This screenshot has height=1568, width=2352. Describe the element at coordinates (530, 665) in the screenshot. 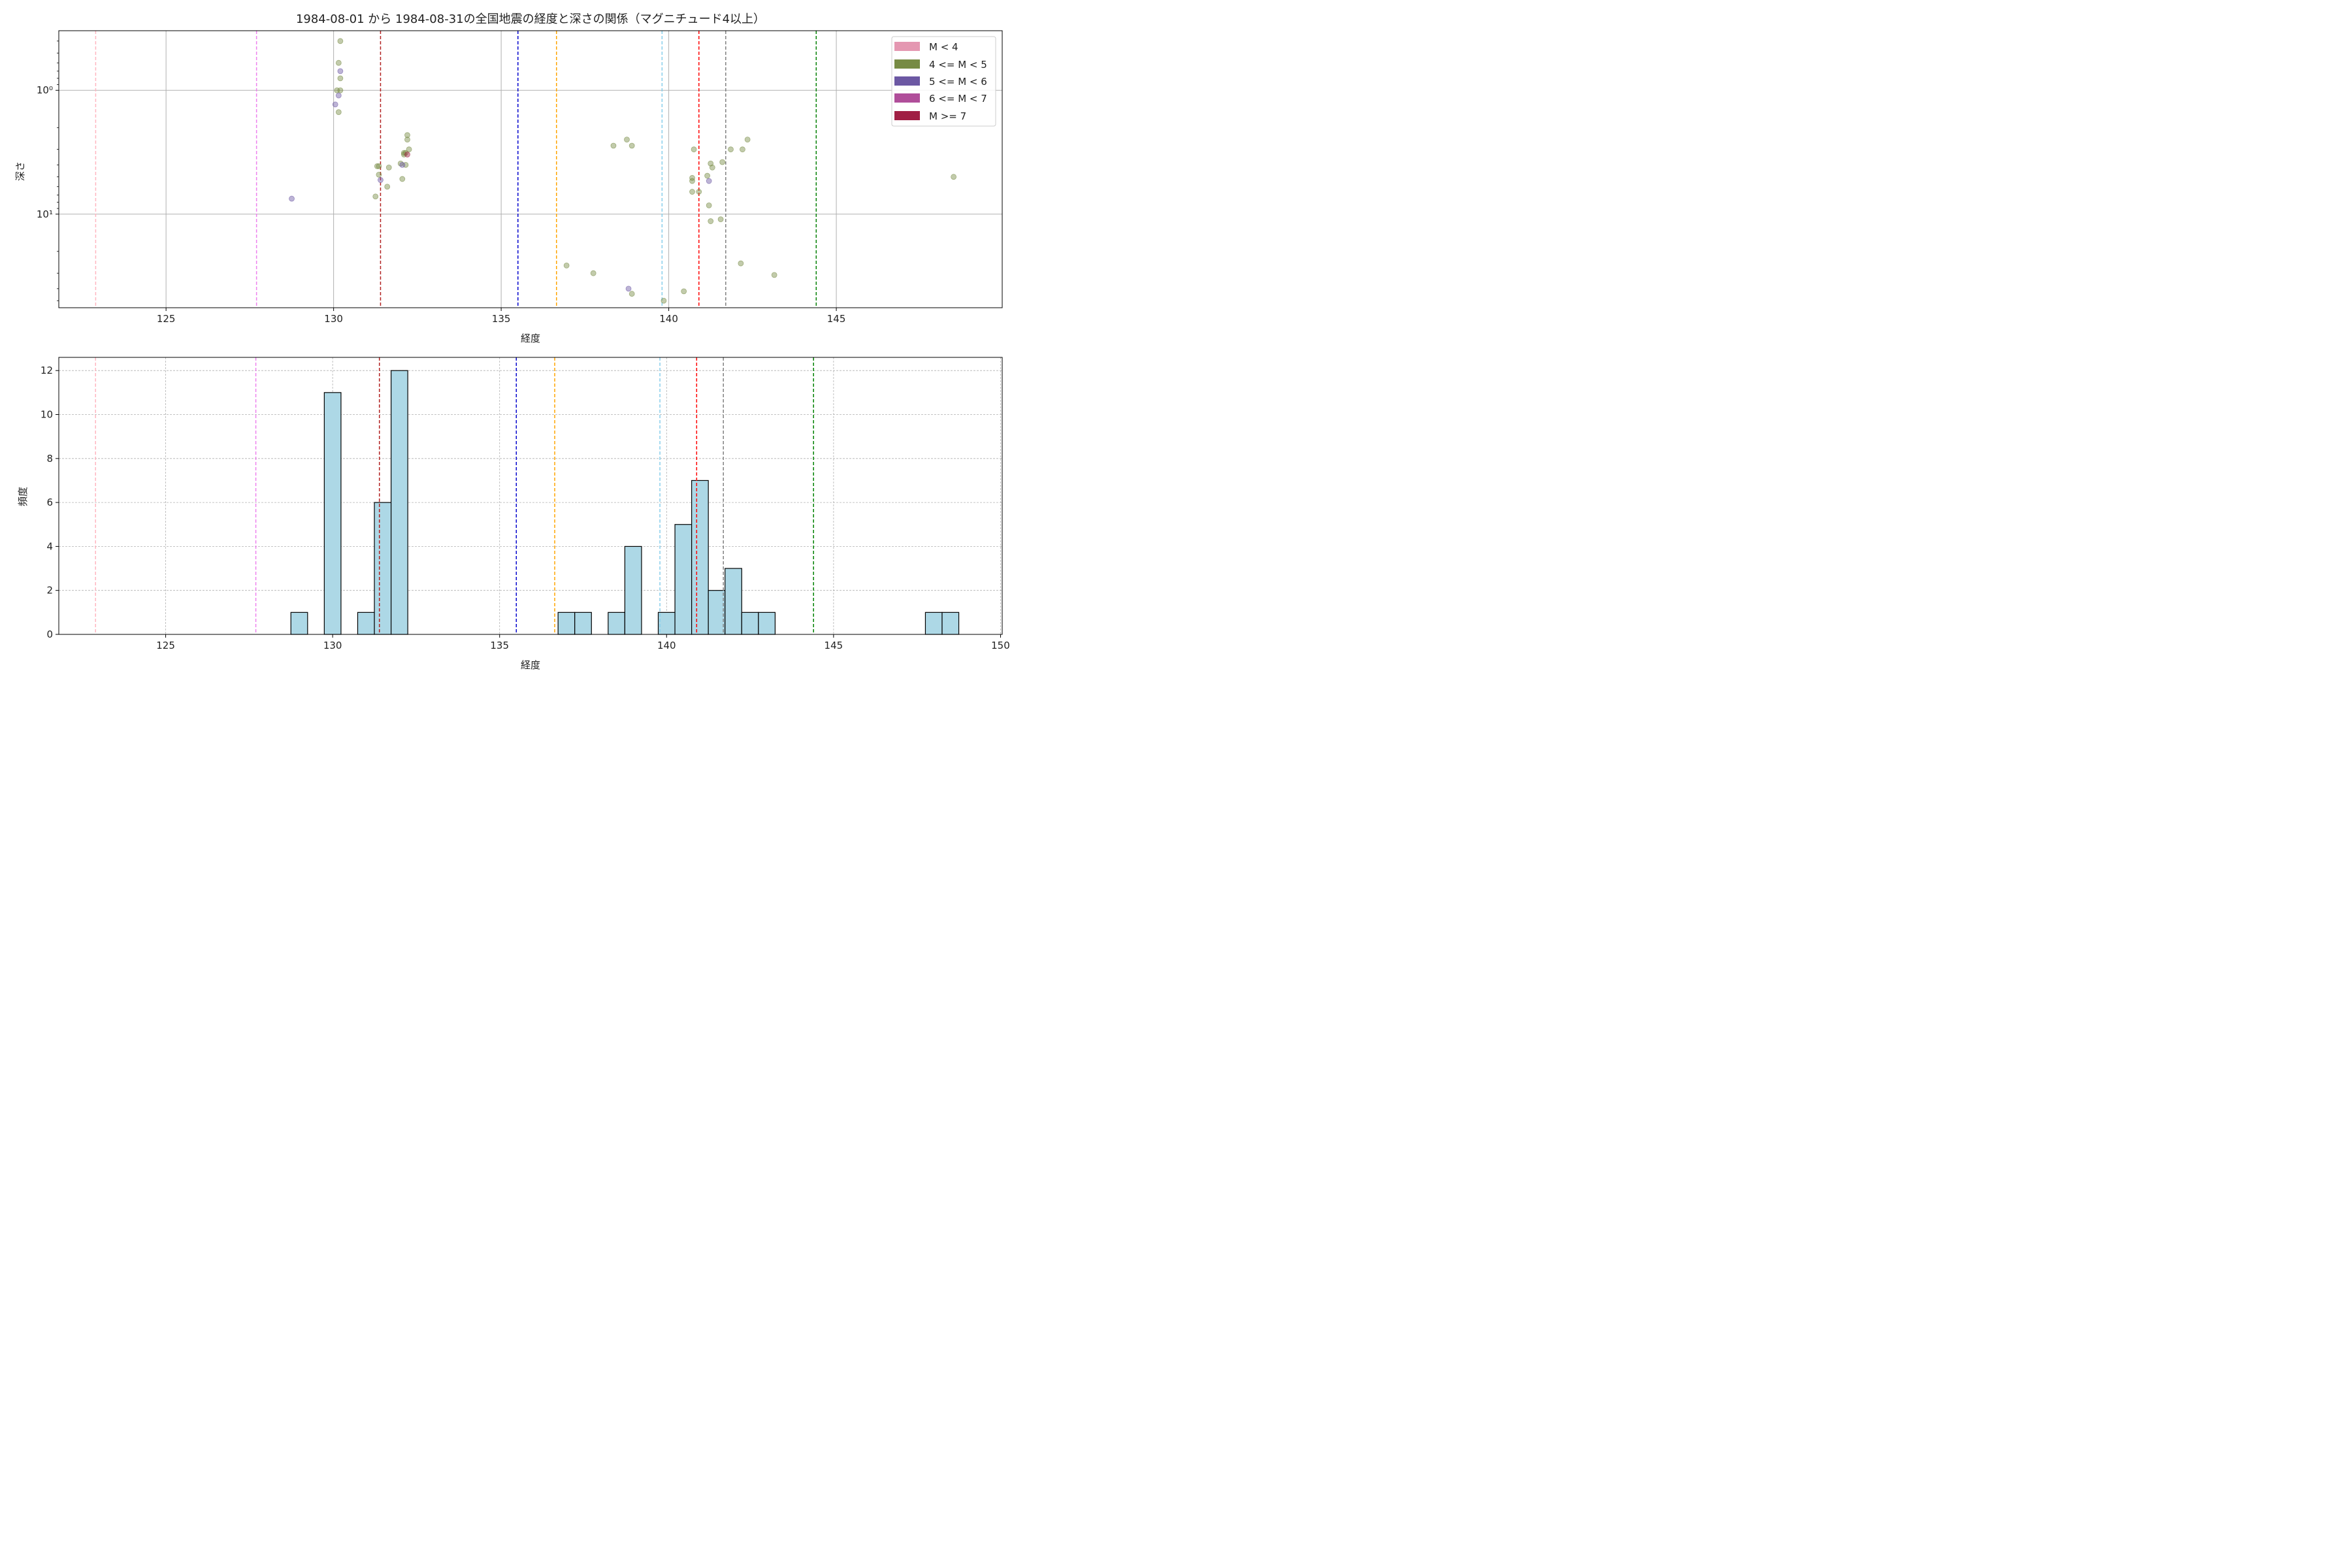

I see `histogram-x-axis-label: 経度` at that location.